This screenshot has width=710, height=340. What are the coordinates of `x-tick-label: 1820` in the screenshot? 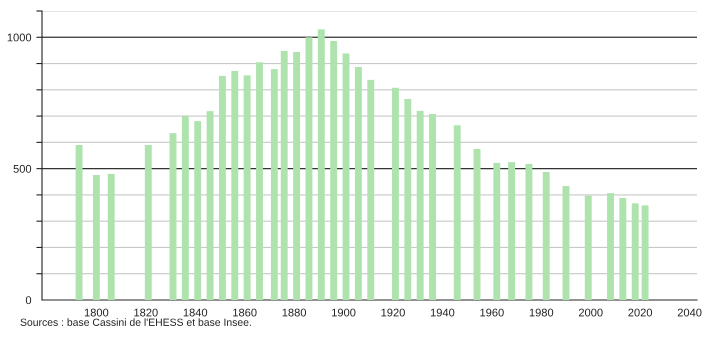 It's located at (146, 312).